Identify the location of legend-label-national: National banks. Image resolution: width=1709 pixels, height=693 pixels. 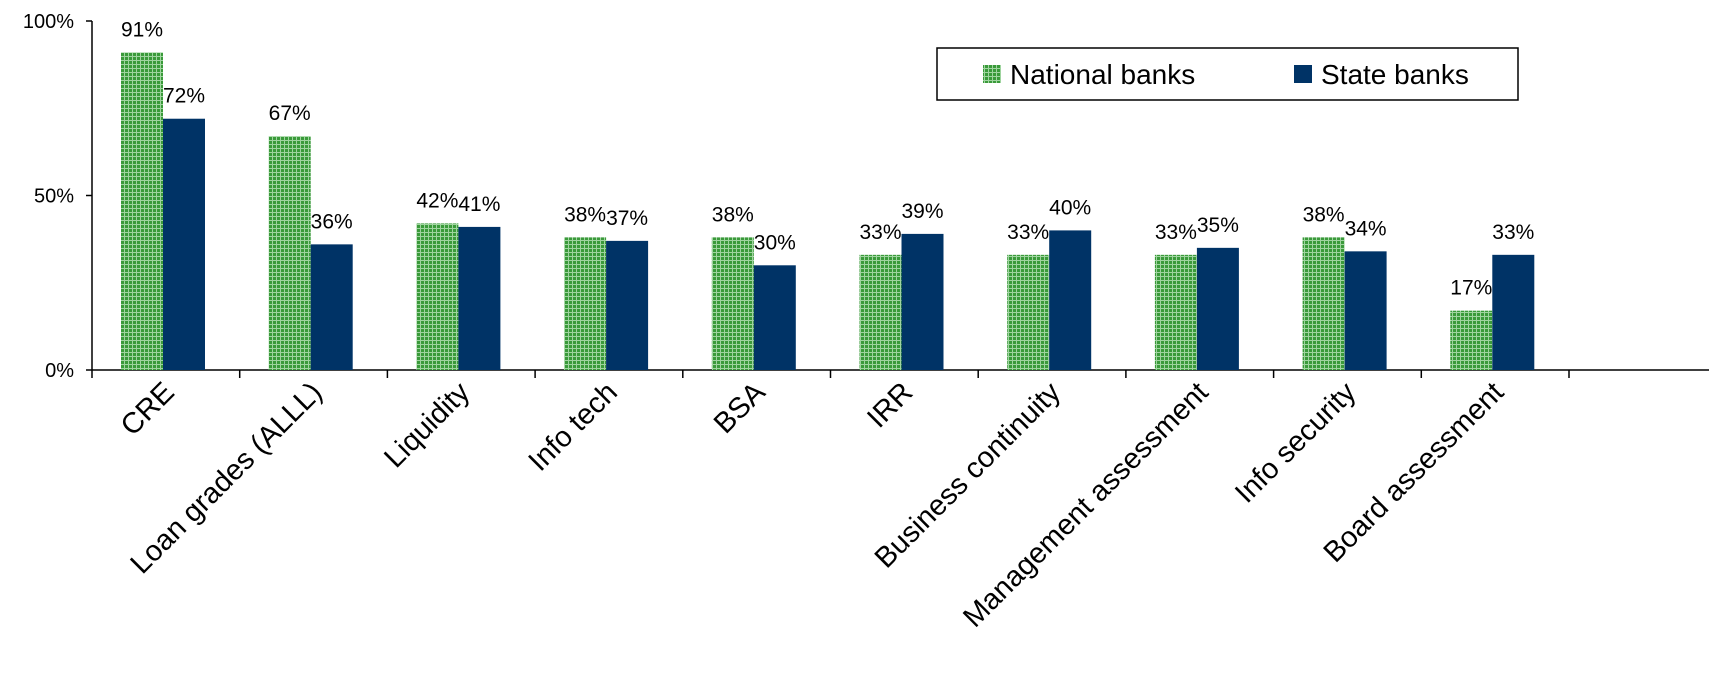
(1102, 74).